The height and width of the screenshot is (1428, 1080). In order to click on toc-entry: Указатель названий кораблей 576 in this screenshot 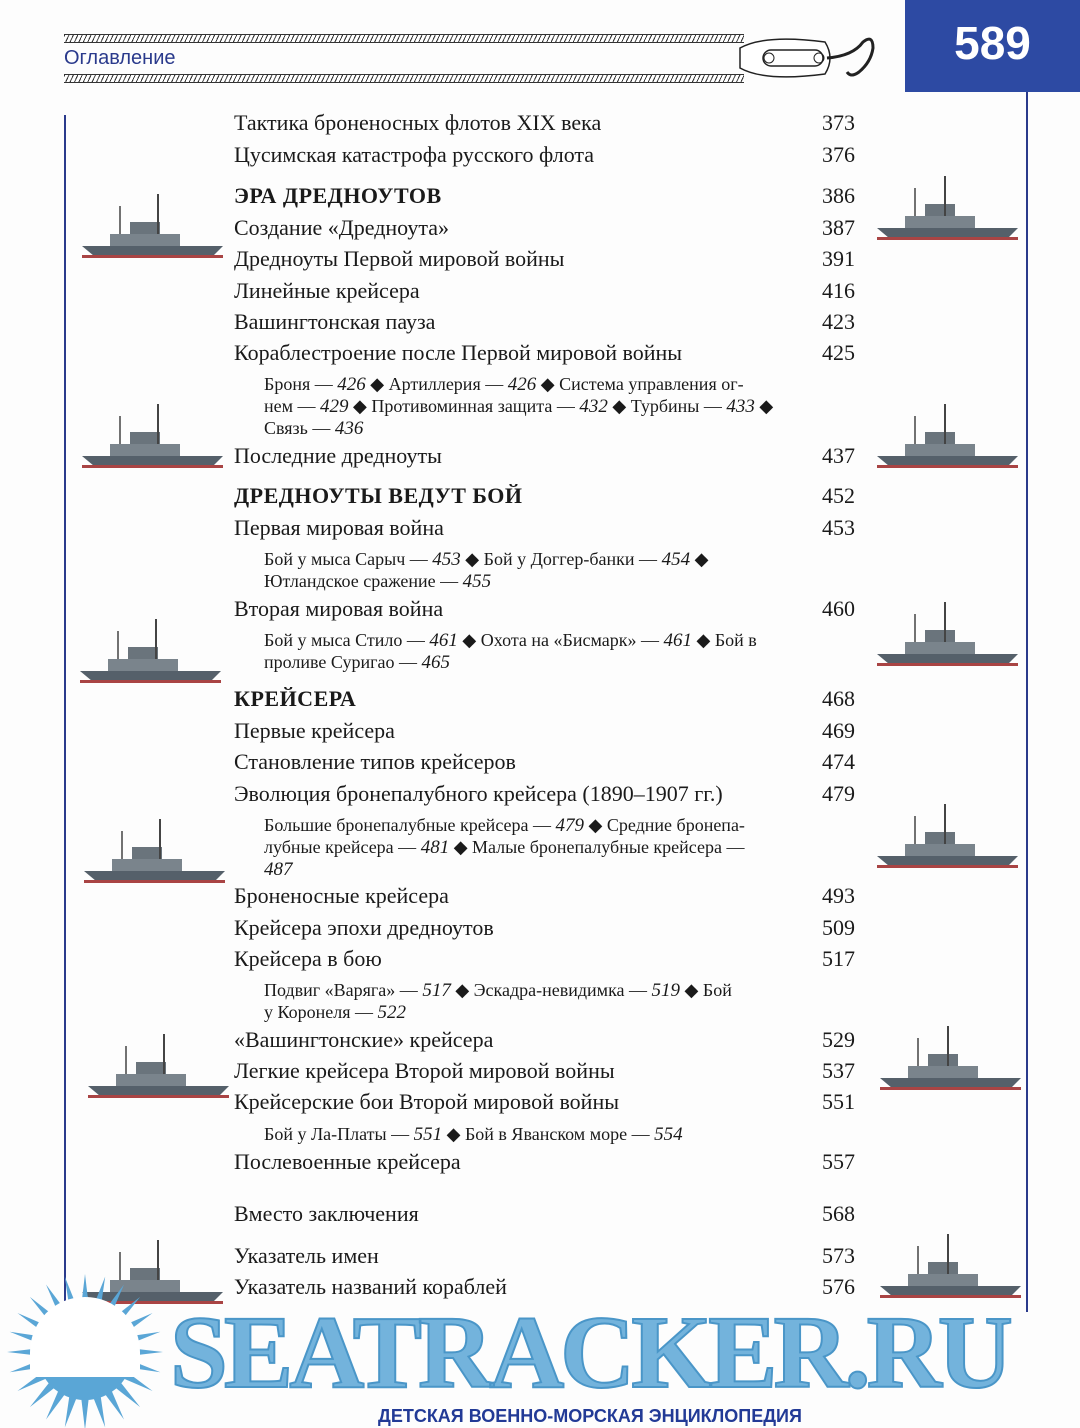, I will do `click(549, 1287)`.